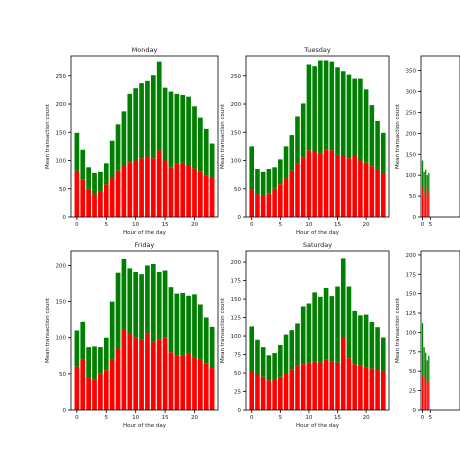 This screenshot has height=460, width=460. Describe the element at coordinates (337, 225) in the screenshot. I see `x-tick-label: 15` at that location.